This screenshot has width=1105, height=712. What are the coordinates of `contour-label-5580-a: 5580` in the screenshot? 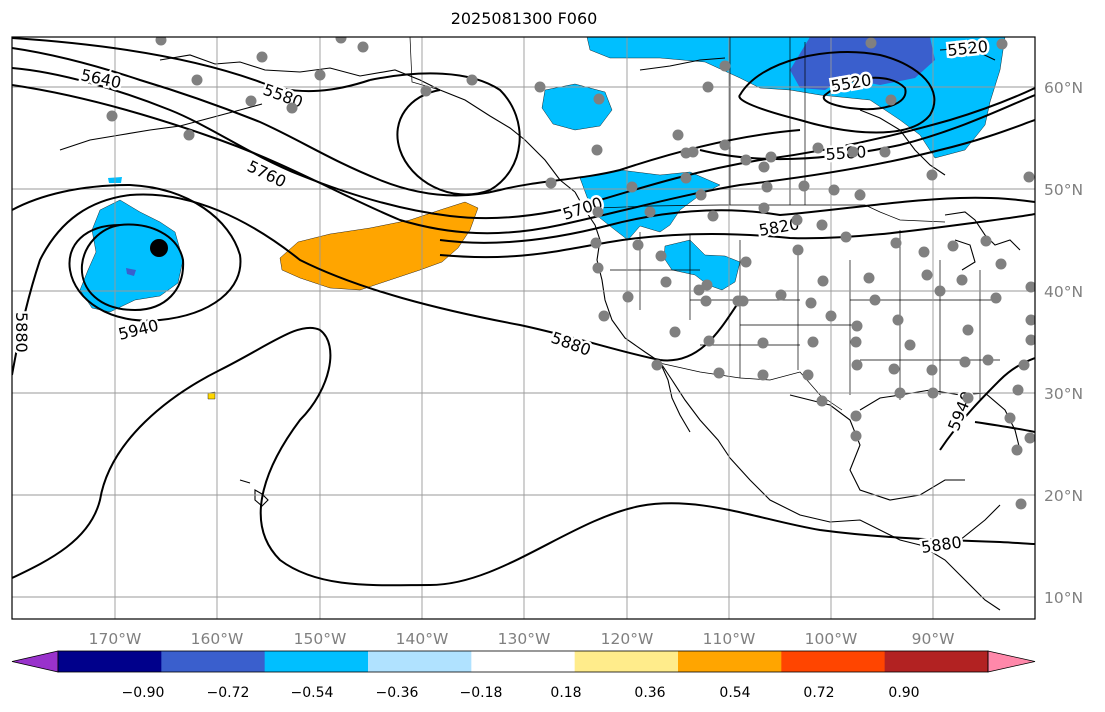 It's located at (283, 96).